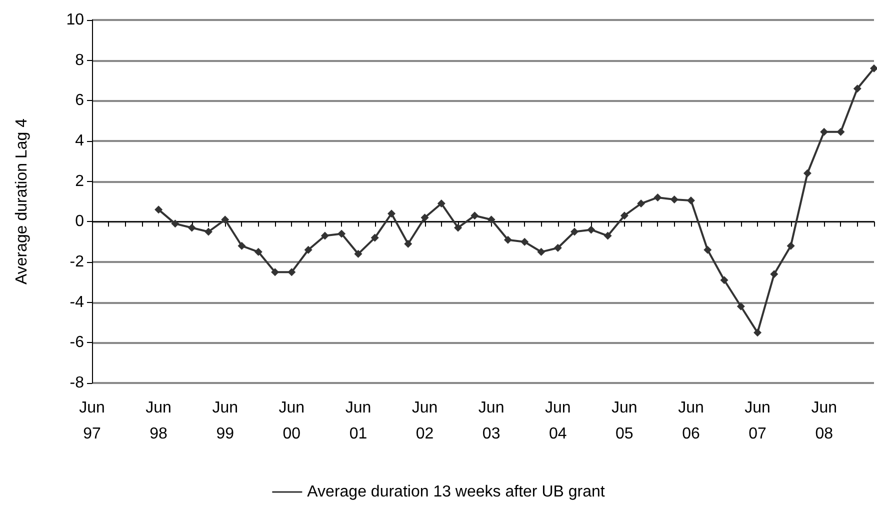 This screenshot has width=877, height=513. Describe the element at coordinates (456, 492) in the screenshot. I see `legend-label: Average duration 13 weeks after UB grant` at that location.